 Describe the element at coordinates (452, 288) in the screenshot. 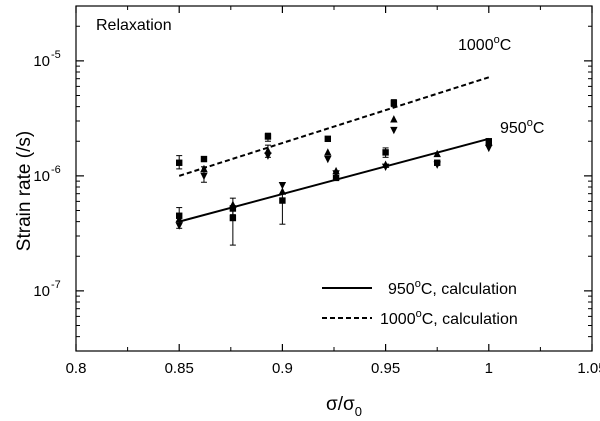

I see `legend-label: 950oC, calculation` at that location.